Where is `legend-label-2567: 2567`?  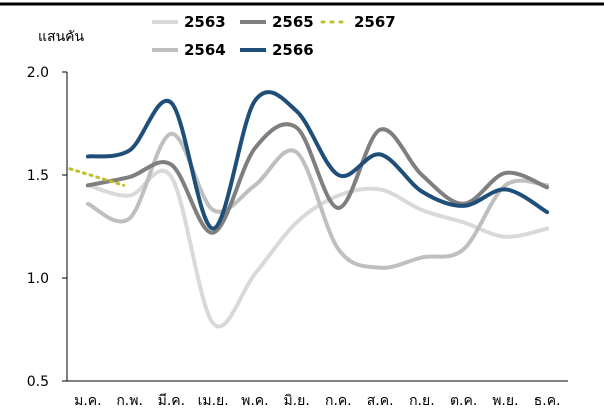 legend-label-2567: 2567 is located at coordinates (375, 22).